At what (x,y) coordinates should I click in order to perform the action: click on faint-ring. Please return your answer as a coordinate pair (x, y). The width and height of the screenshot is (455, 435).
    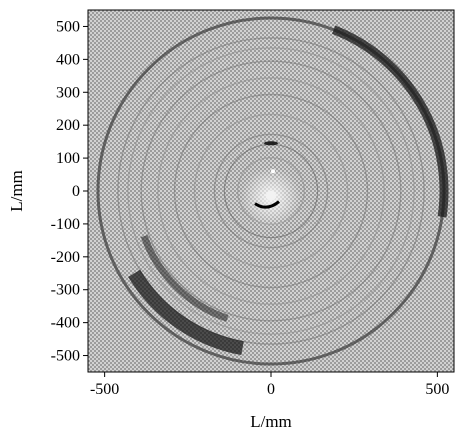
    Looking at the image, I should click on (271, 191).